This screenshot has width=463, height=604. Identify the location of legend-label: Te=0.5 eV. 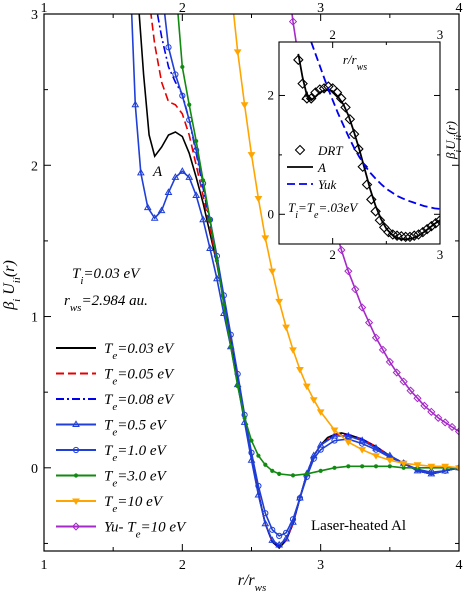
(136, 428).